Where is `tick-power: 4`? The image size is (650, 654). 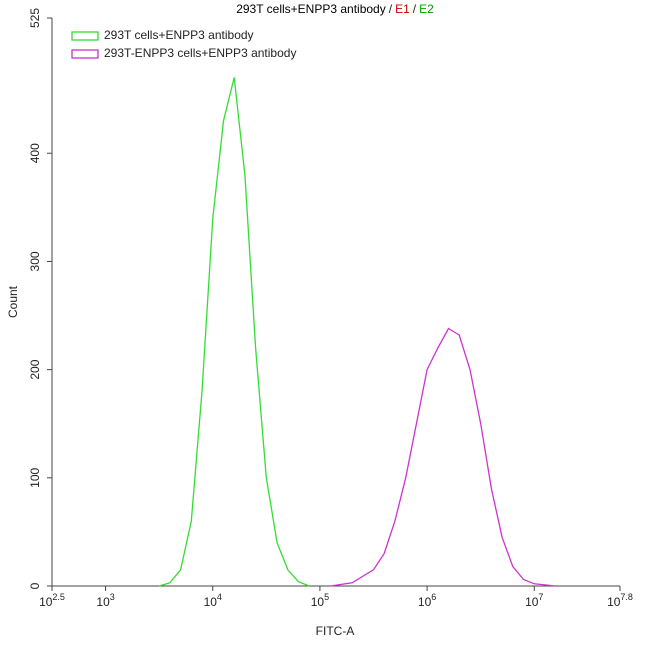
tick-power: 4 is located at coordinates (219, 597).